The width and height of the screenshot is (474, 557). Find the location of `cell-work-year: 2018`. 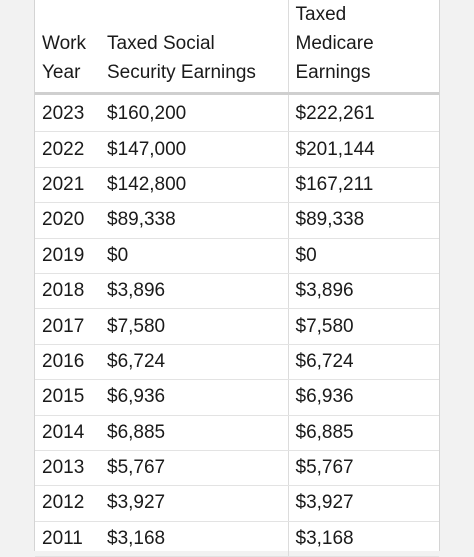

cell-work-year: 2018 is located at coordinates (67, 291).